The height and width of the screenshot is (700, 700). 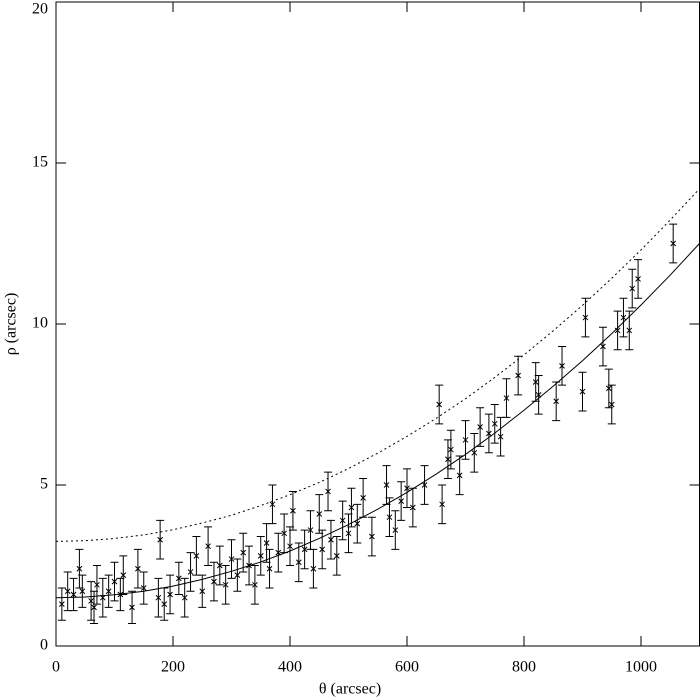 What do you see at coordinates (290, 667) in the screenshot?
I see `x-tick-label: 400` at bounding box center [290, 667].